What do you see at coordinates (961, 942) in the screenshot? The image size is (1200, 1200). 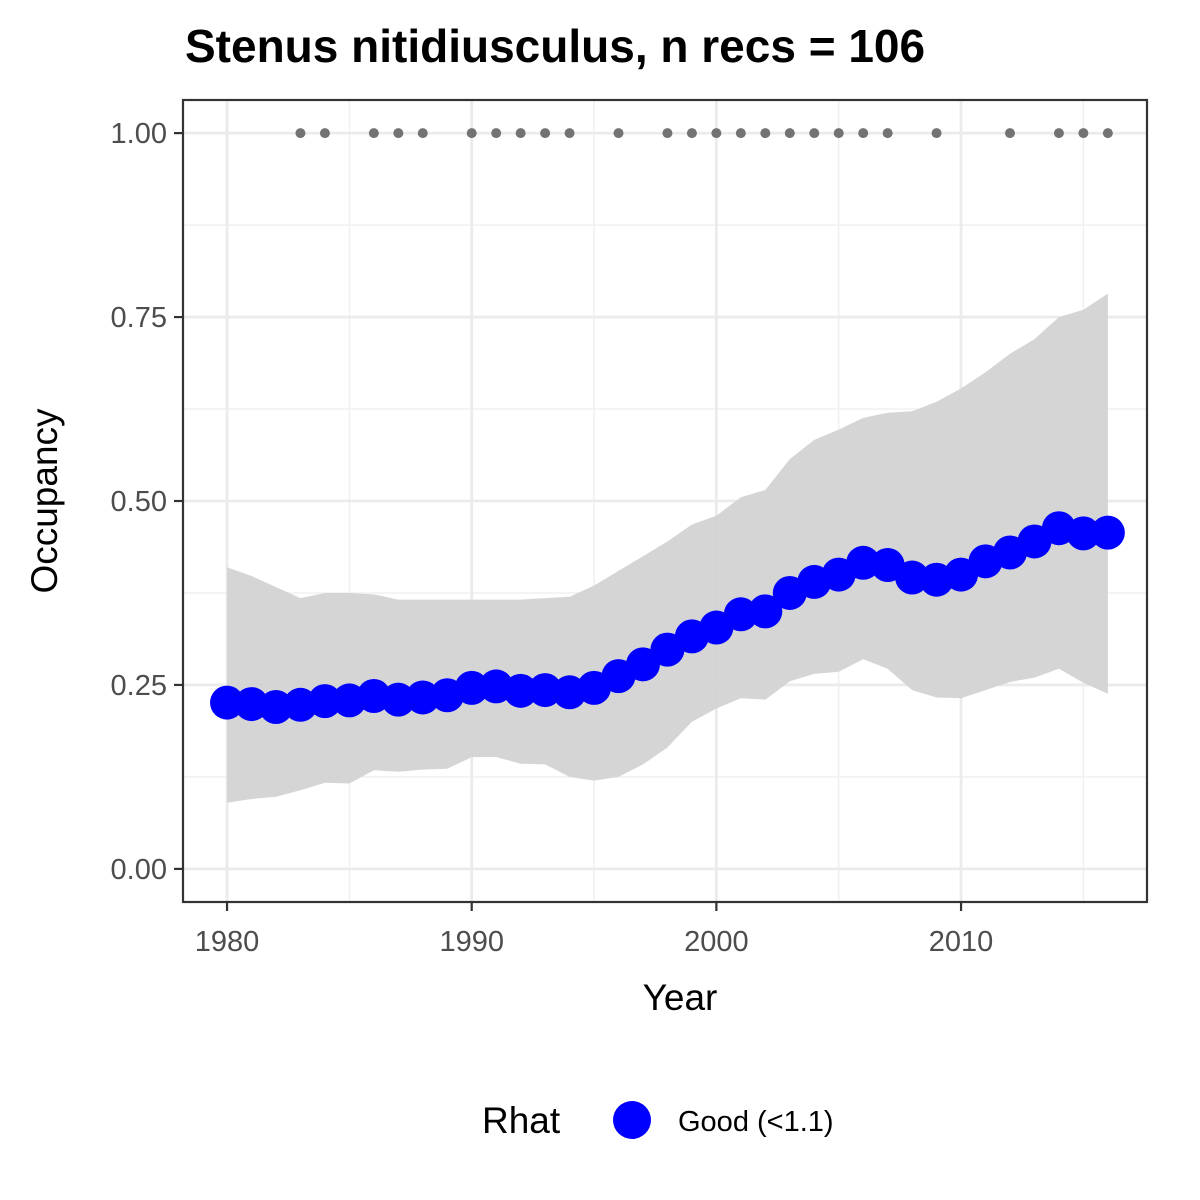 I see `x-tick-label: 2010` at bounding box center [961, 942].